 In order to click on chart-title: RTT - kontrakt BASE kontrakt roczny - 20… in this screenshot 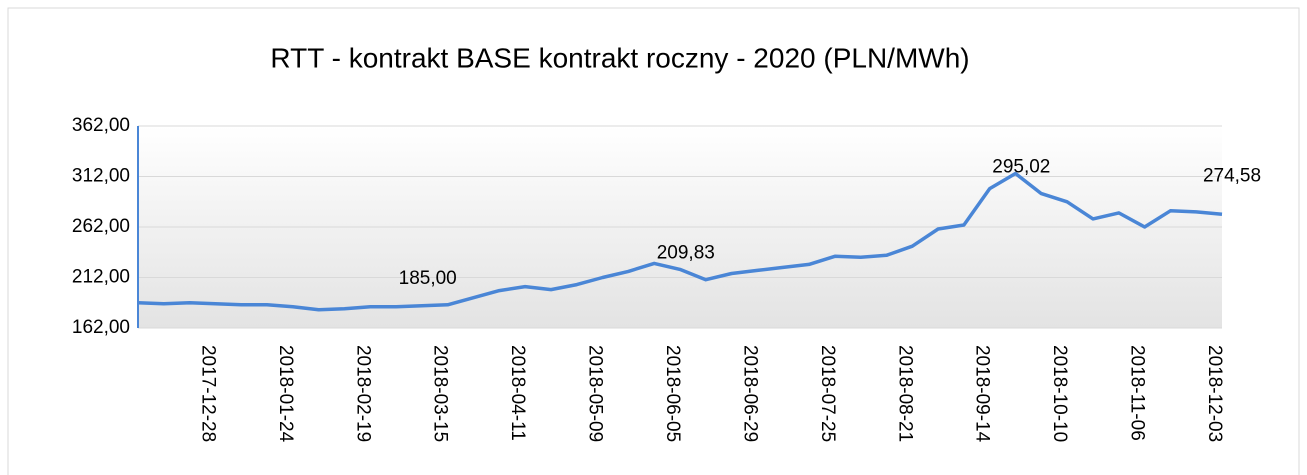, I will do `click(619, 57)`.